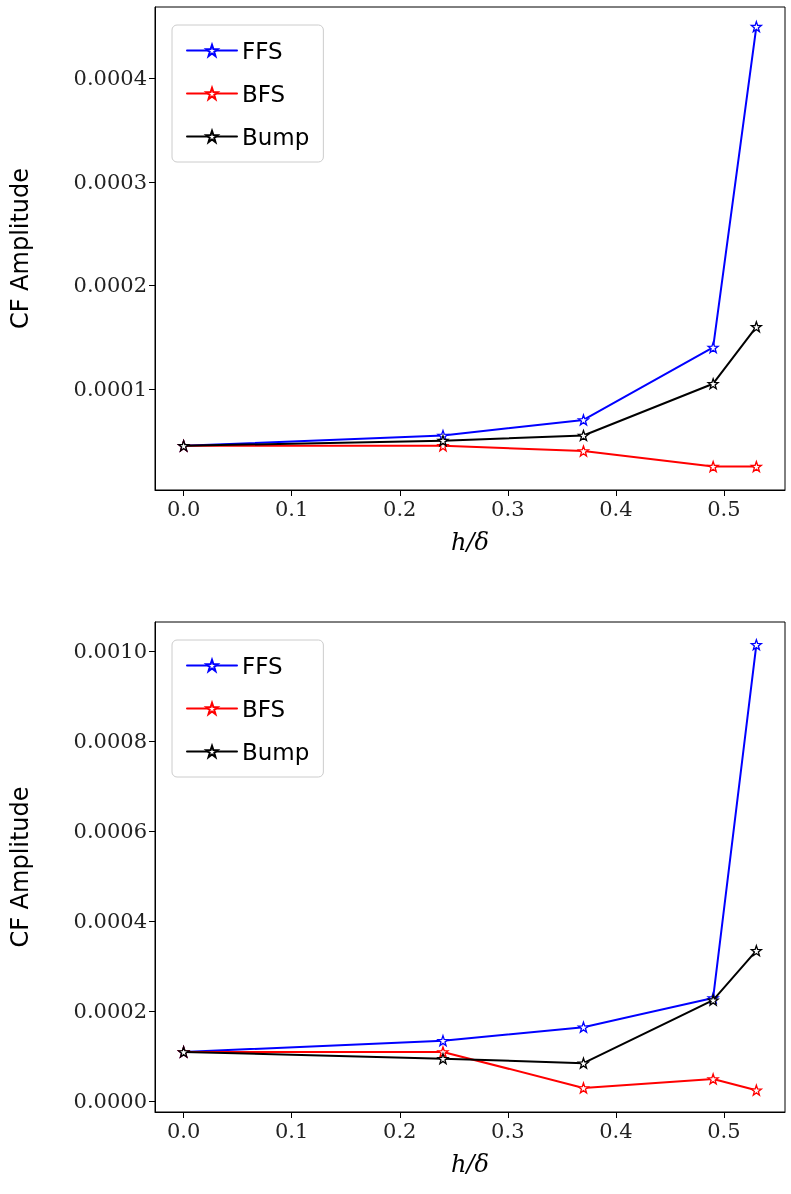 The width and height of the screenshot is (791, 1194). I want to click on y-tick-label: 0.0003, so click(110, 181).